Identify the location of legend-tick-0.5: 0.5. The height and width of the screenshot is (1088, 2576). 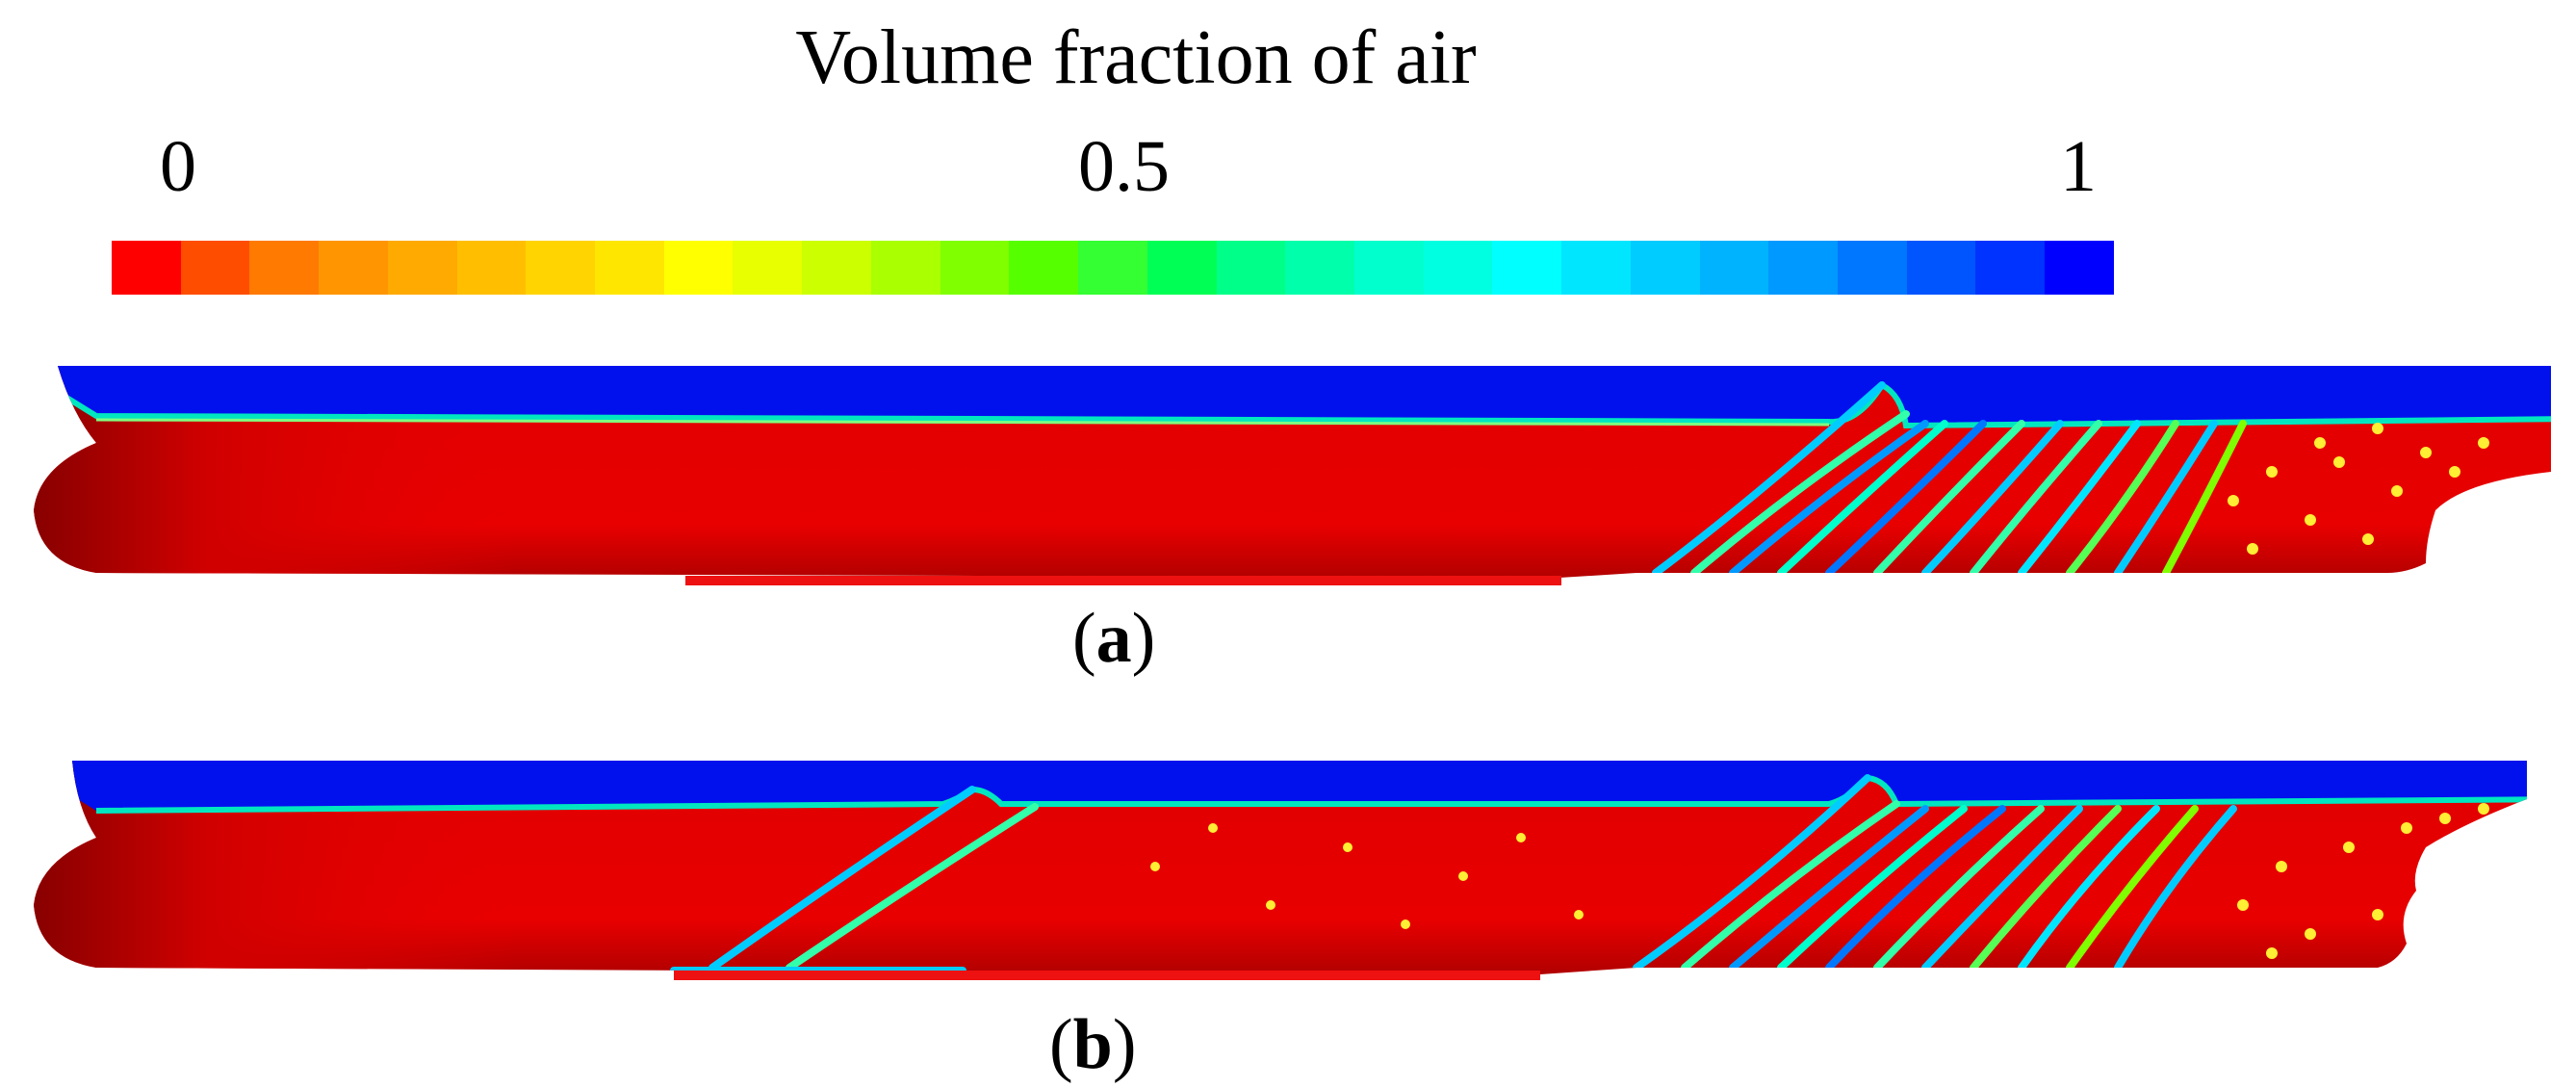
(1124, 166).